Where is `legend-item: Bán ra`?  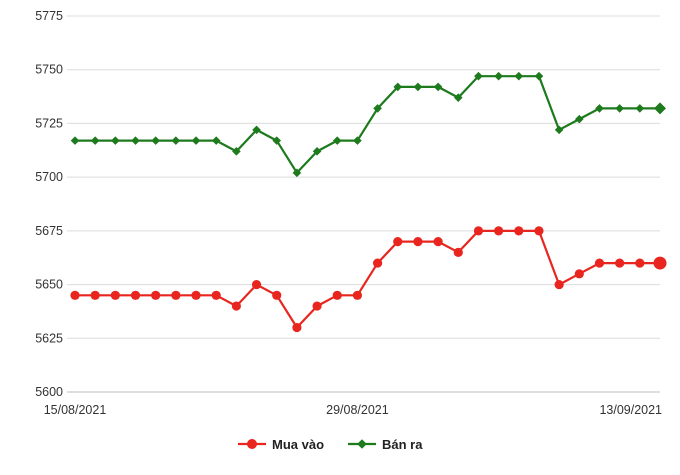
legend-item: Bán ra is located at coordinates (385, 444).